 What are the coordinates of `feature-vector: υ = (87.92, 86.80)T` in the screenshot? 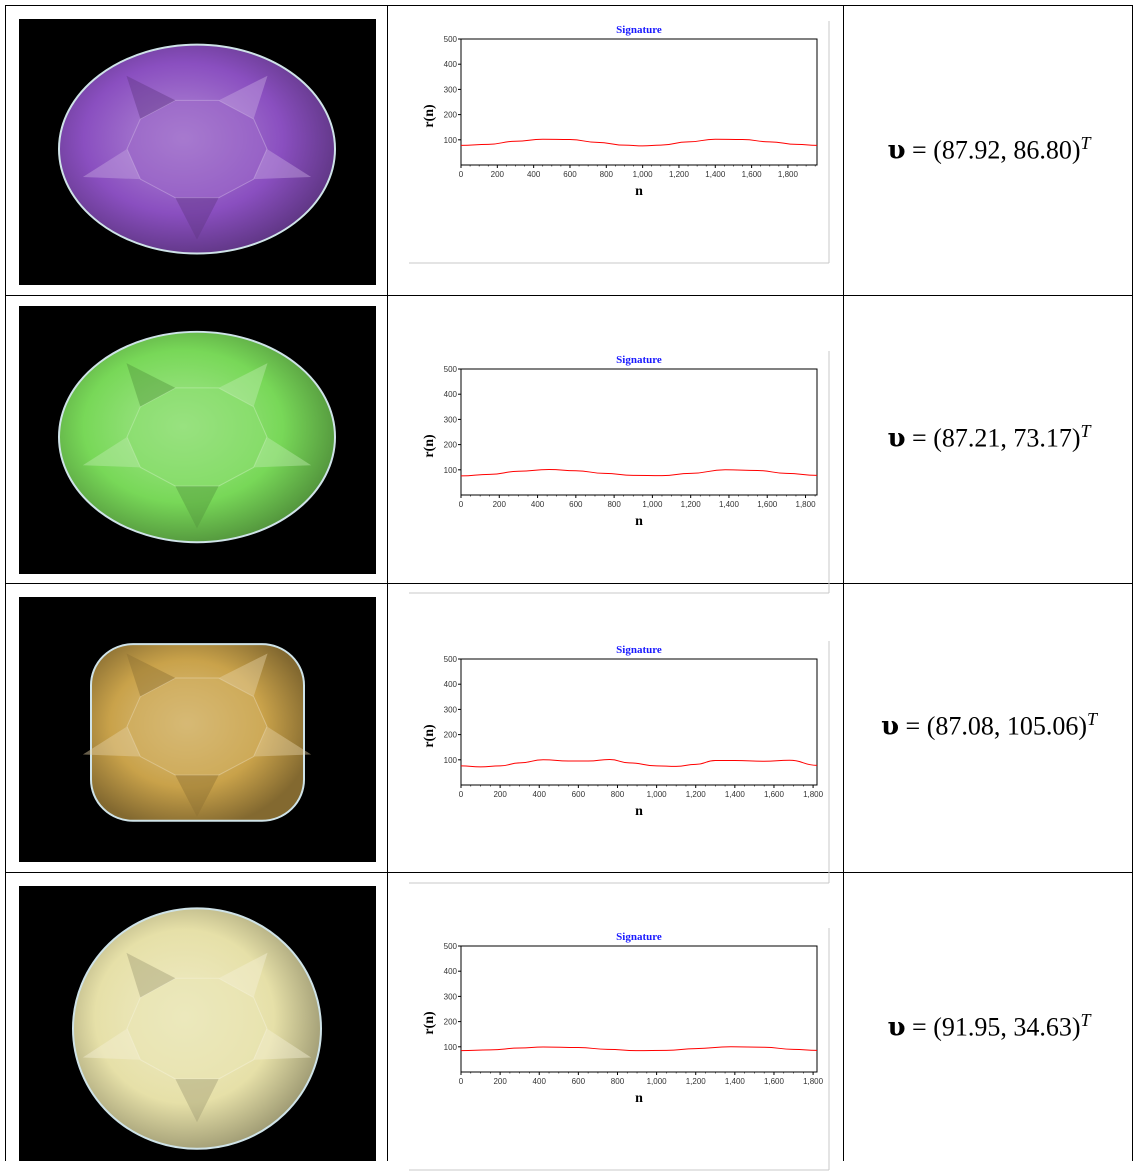 It's located at (989, 149).